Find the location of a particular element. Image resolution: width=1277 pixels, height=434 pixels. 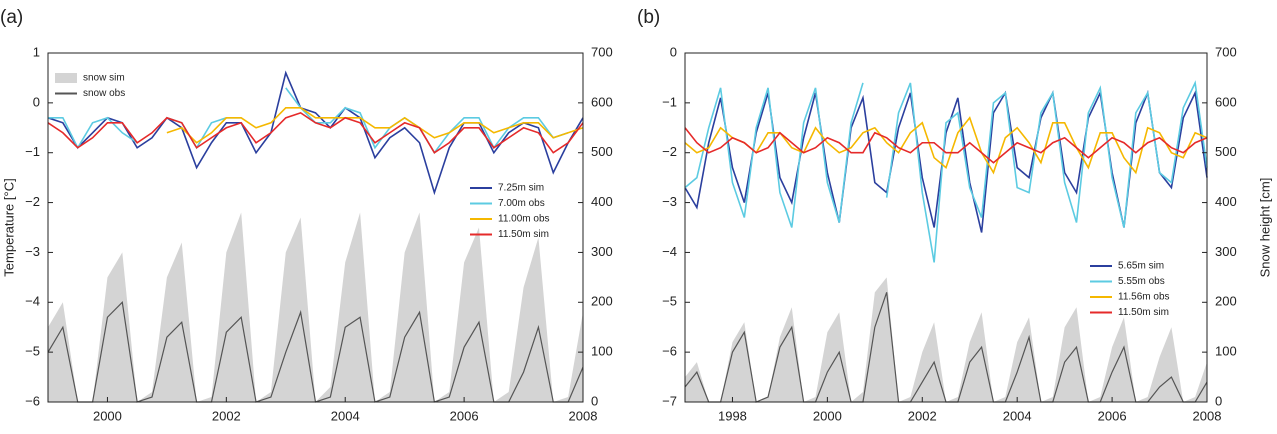

legend: snow sim snow obs is located at coordinates (90, 86).